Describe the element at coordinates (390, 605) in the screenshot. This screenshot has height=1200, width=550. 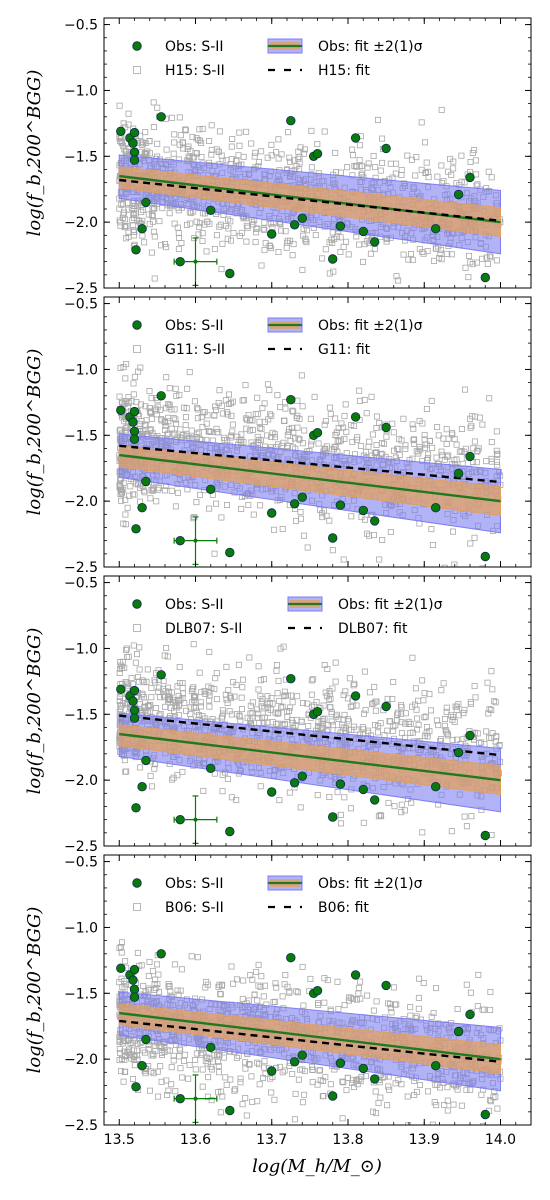
I see `legend-label: Obs: fit ±2(1)σ` at that location.